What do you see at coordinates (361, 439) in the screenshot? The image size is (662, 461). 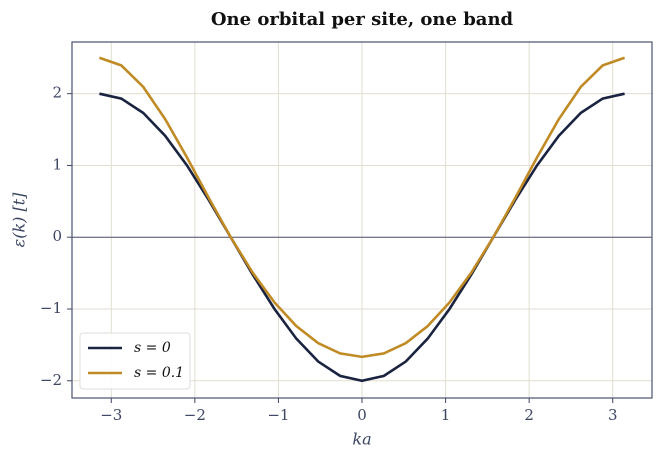 I see `x-axis-label: ka` at bounding box center [361, 439].